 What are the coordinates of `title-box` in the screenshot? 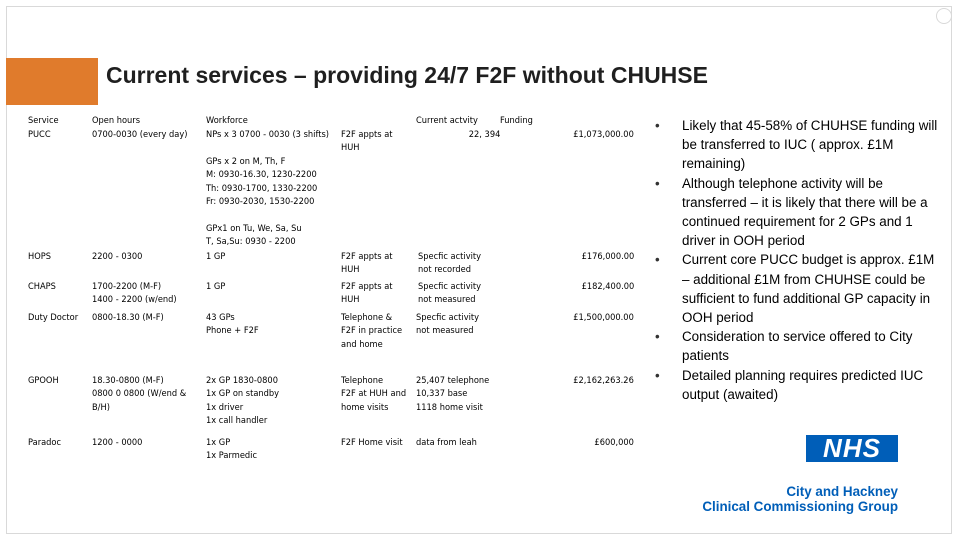 It's located at (521, 81).